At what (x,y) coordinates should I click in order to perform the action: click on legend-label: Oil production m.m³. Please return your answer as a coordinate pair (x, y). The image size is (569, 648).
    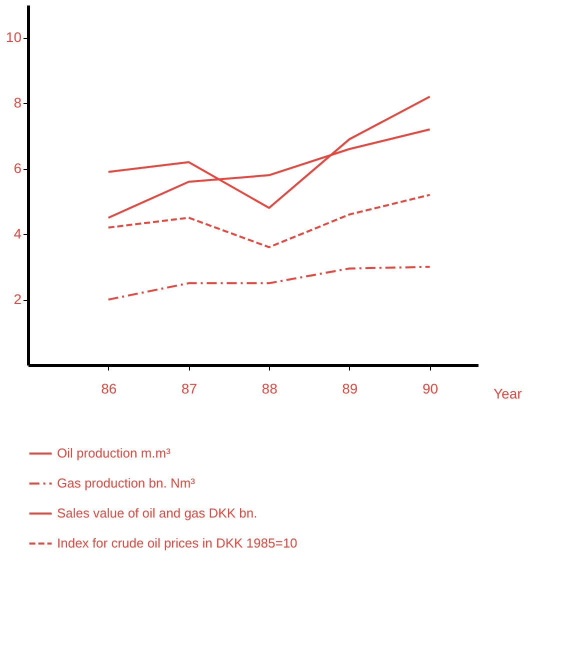
    Looking at the image, I should click on (114, 453).